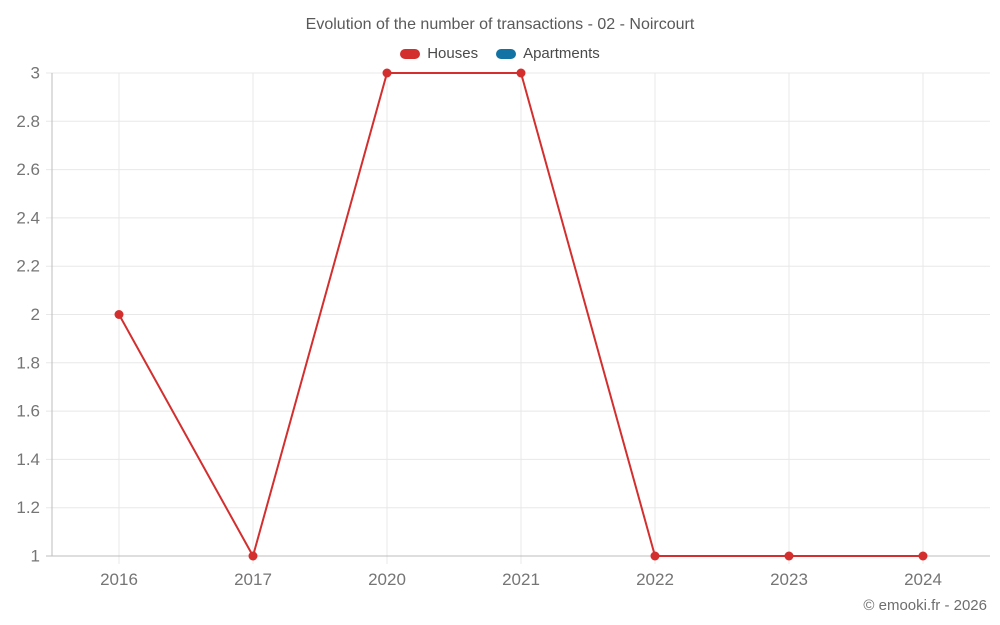 This screenshot has height=625, width=1000. Describe the element at coordinates (521, 579) in the screenshot. I see `x-axis-tick-label: 2021` at that location.